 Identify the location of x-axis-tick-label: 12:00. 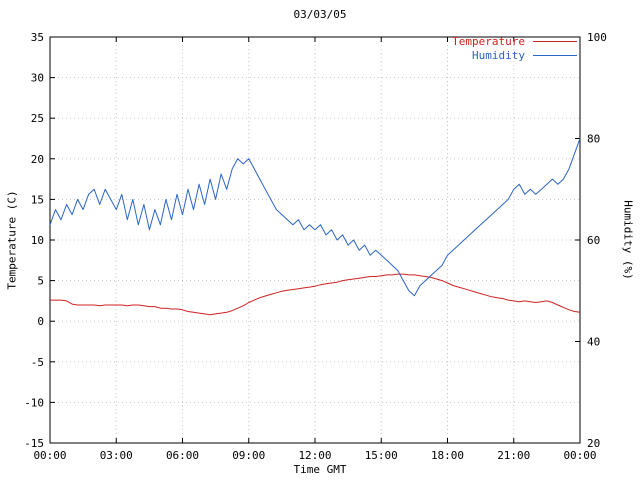
(314, 455).